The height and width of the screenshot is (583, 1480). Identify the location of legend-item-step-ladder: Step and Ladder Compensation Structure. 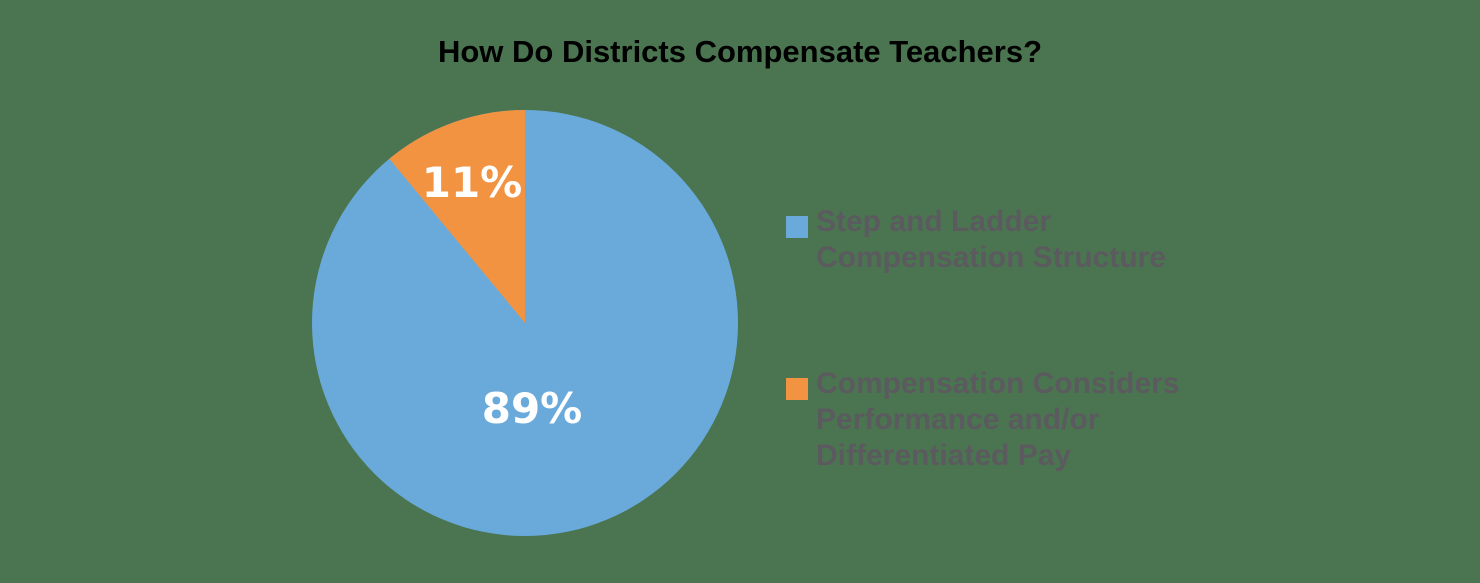
(991, 240).